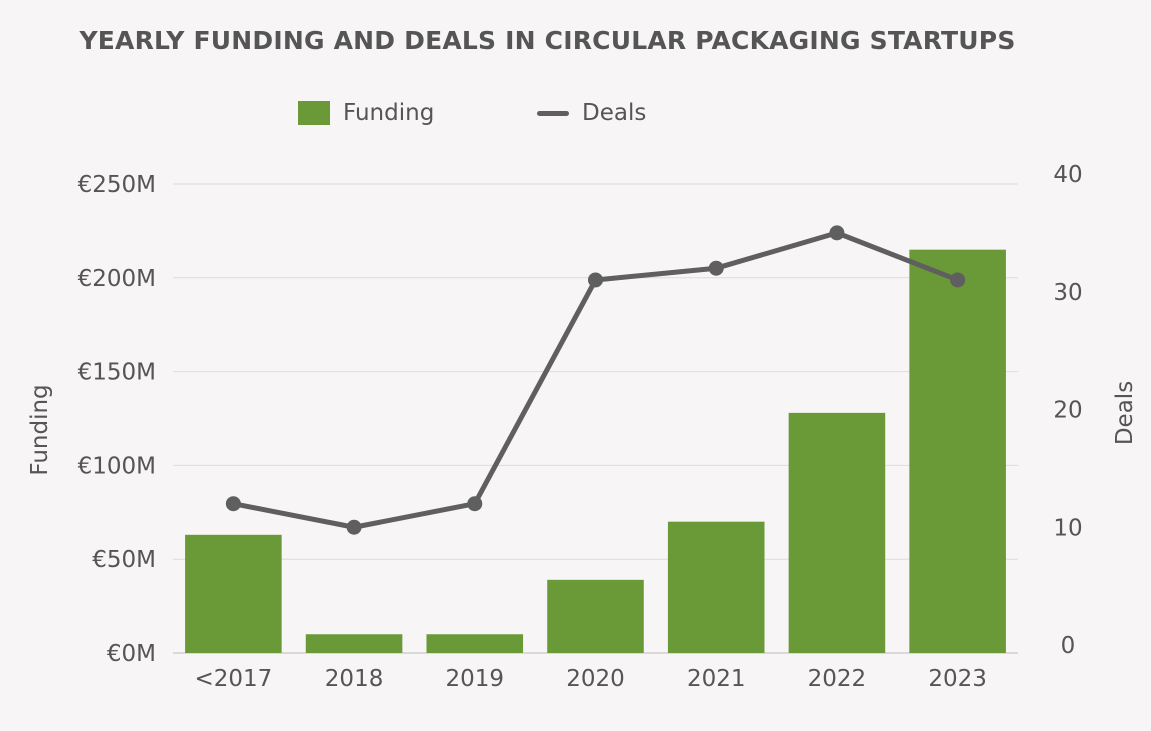 The height and width of the screenshot is (731, 1151). I want to click on legend: Funding Deals, so click(575, 115).